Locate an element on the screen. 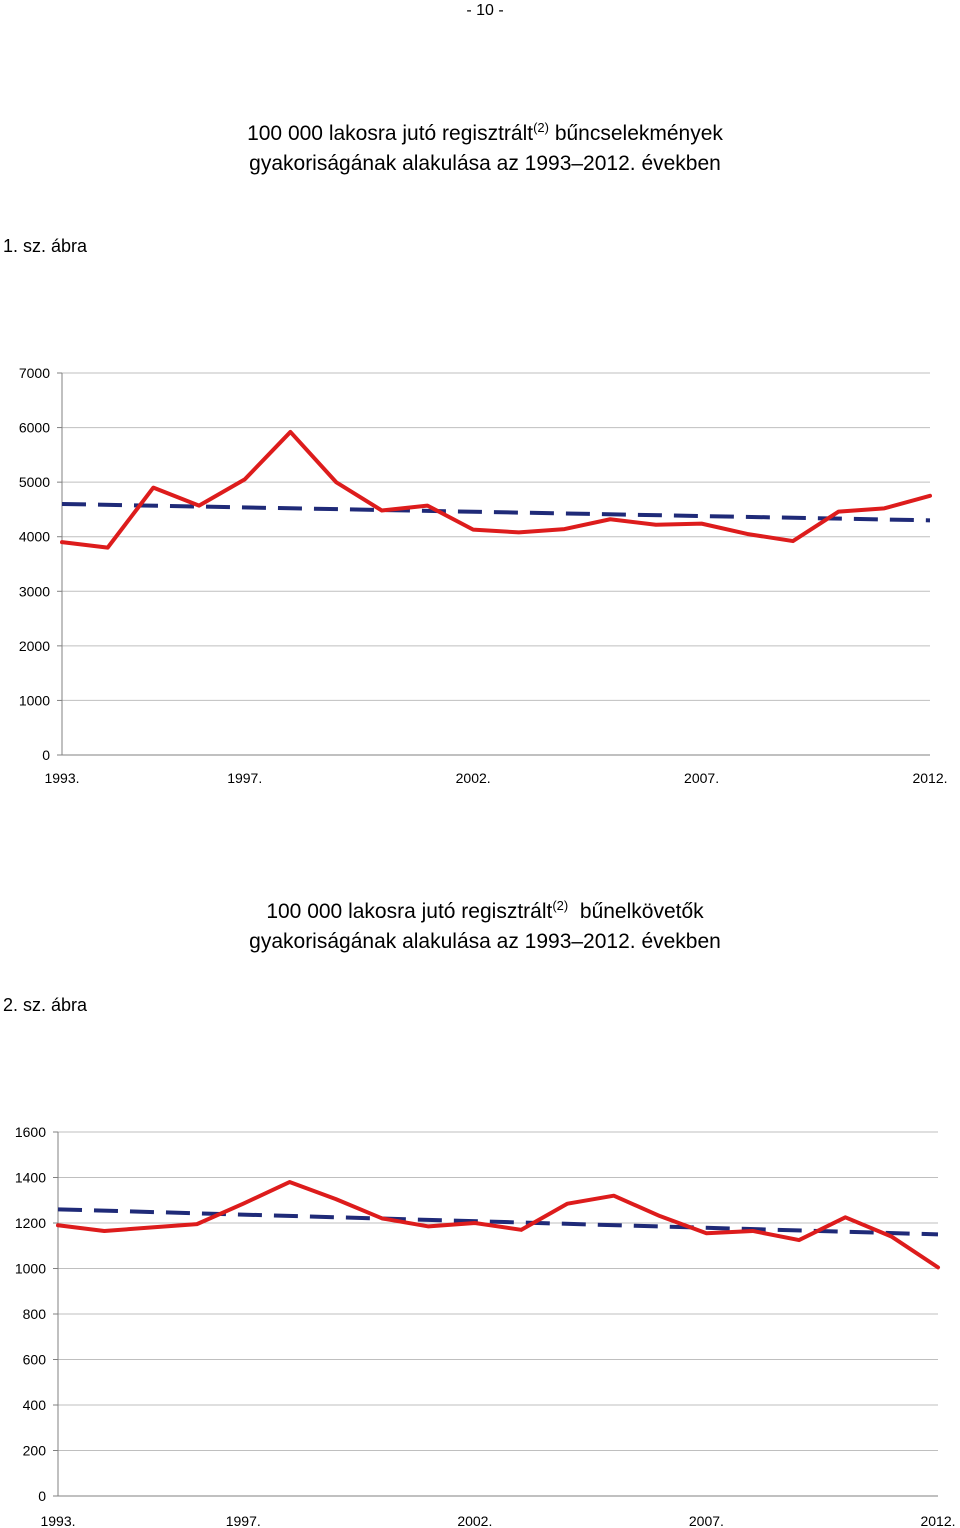 The height and width of the screenshot is (1528, 960). chart-1-title-superscript: (2) is located at coordinates (541, 127).